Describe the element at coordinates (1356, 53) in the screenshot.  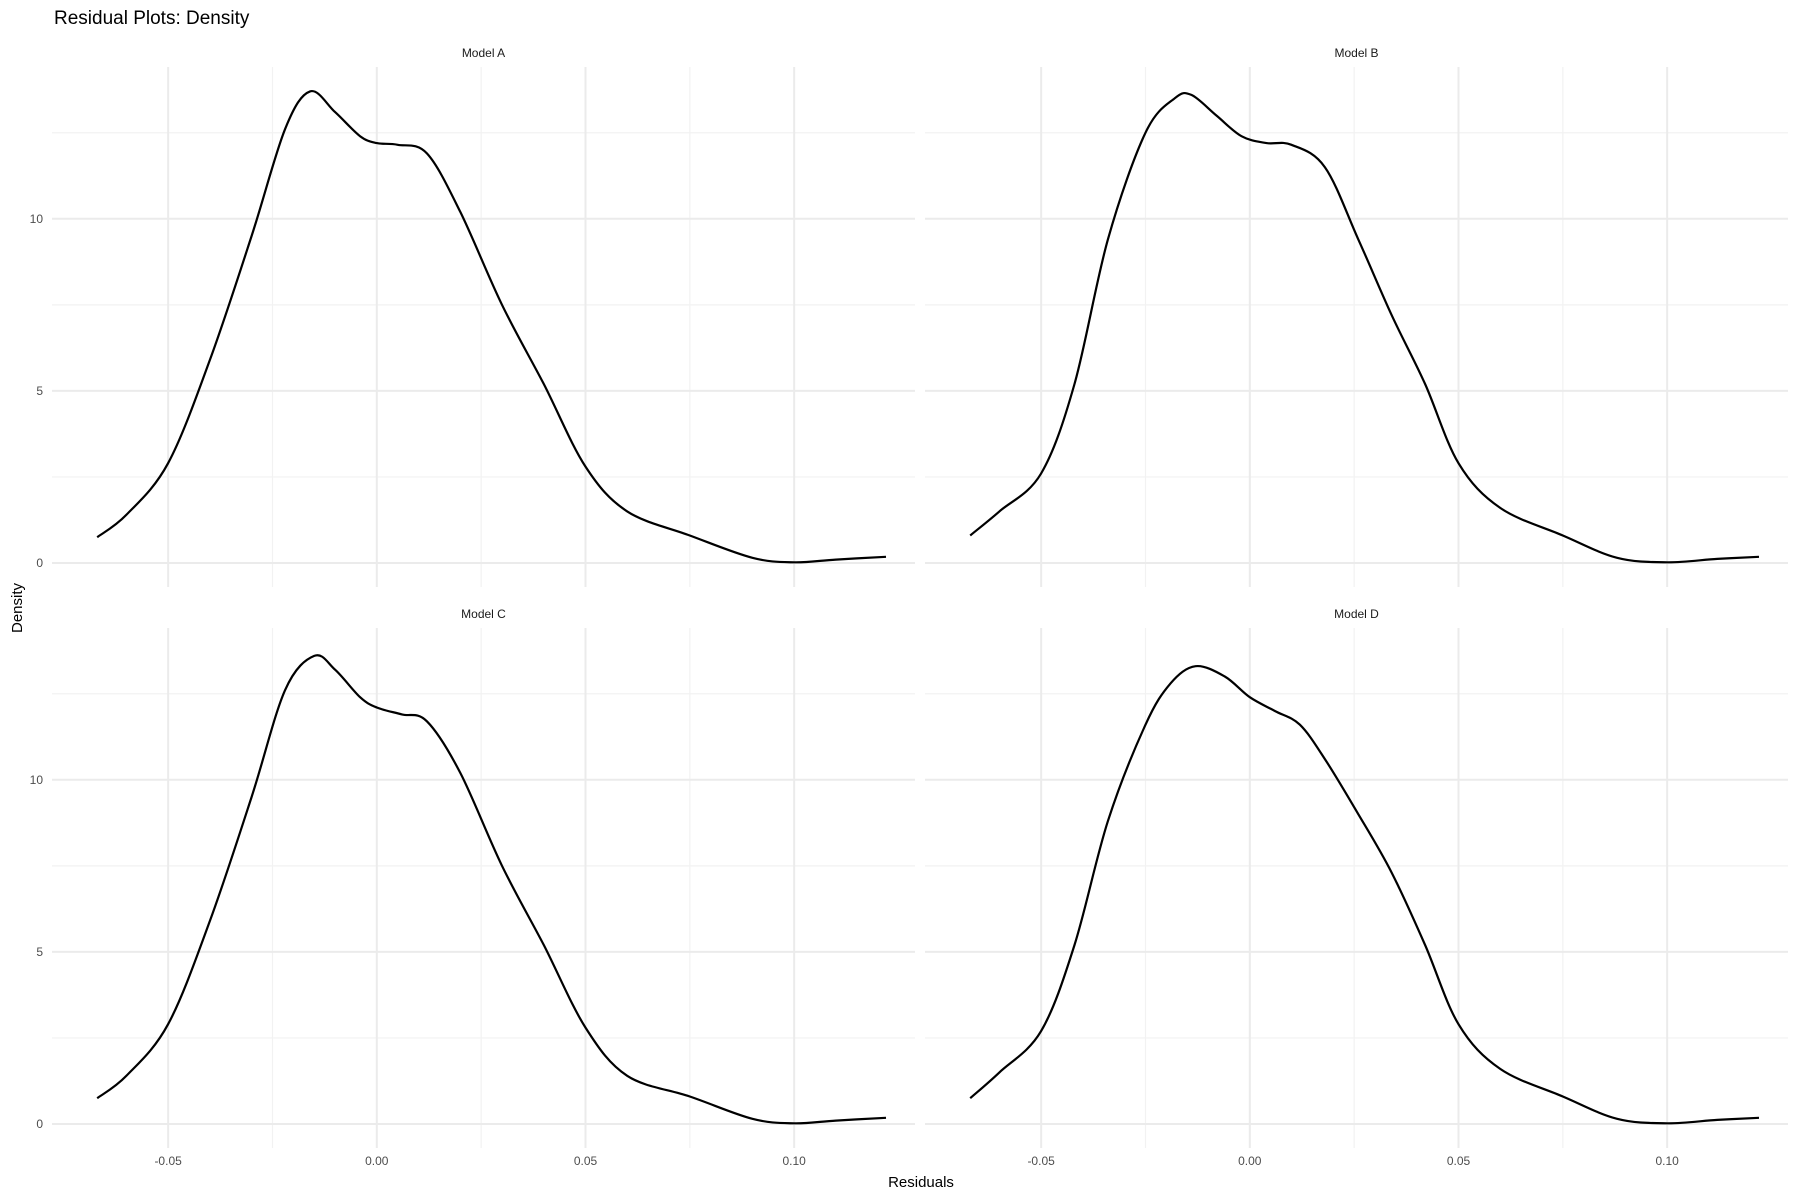
I see `facet-strip-label: Model B` at that location.